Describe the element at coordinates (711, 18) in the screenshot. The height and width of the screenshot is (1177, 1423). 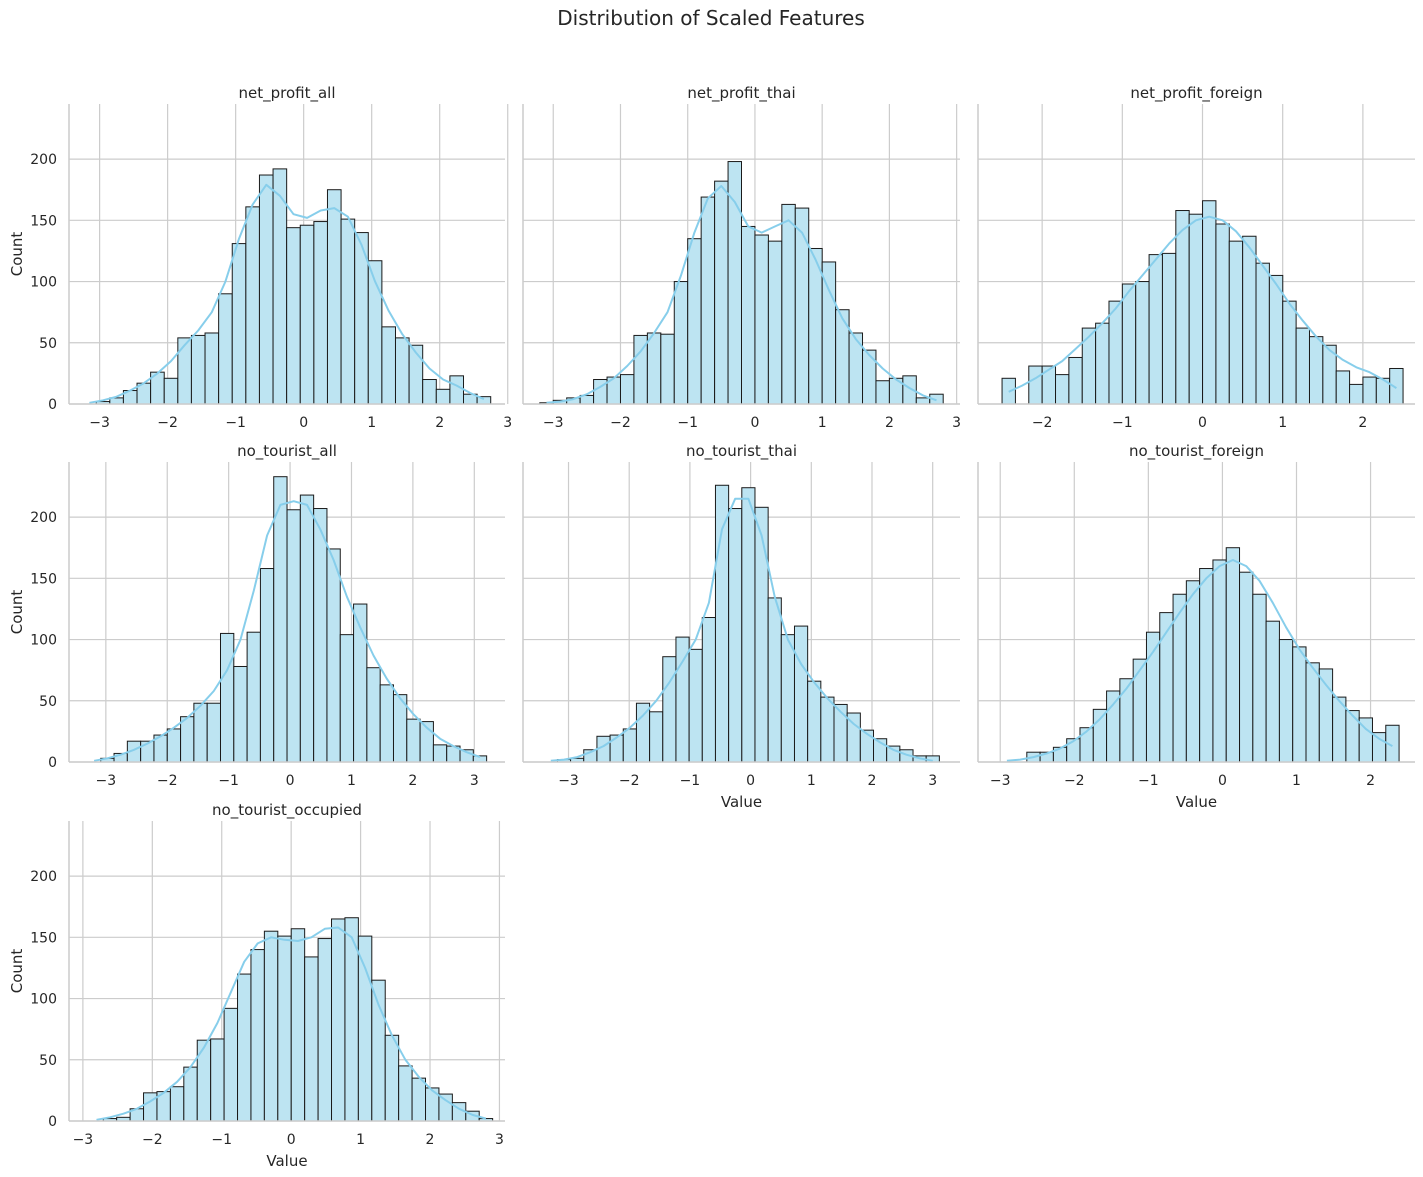
I see `figure-title: Distribution of Scaled Features` at that location.